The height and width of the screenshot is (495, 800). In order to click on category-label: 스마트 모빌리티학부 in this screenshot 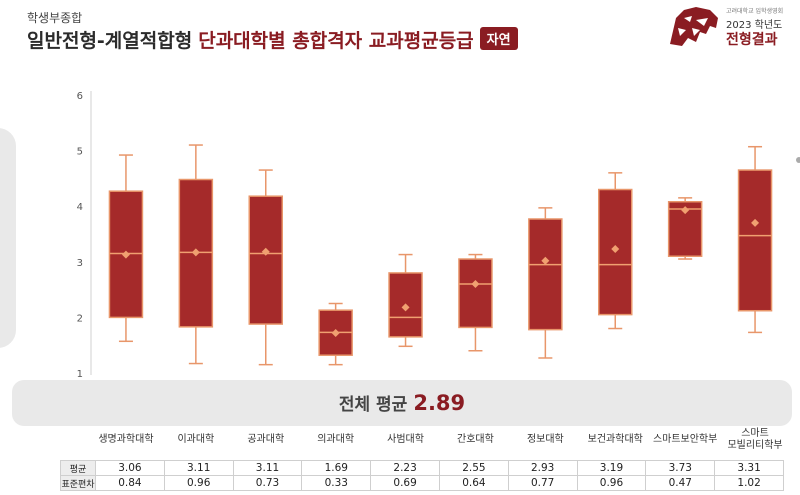, I will do `click(755, 439)`.